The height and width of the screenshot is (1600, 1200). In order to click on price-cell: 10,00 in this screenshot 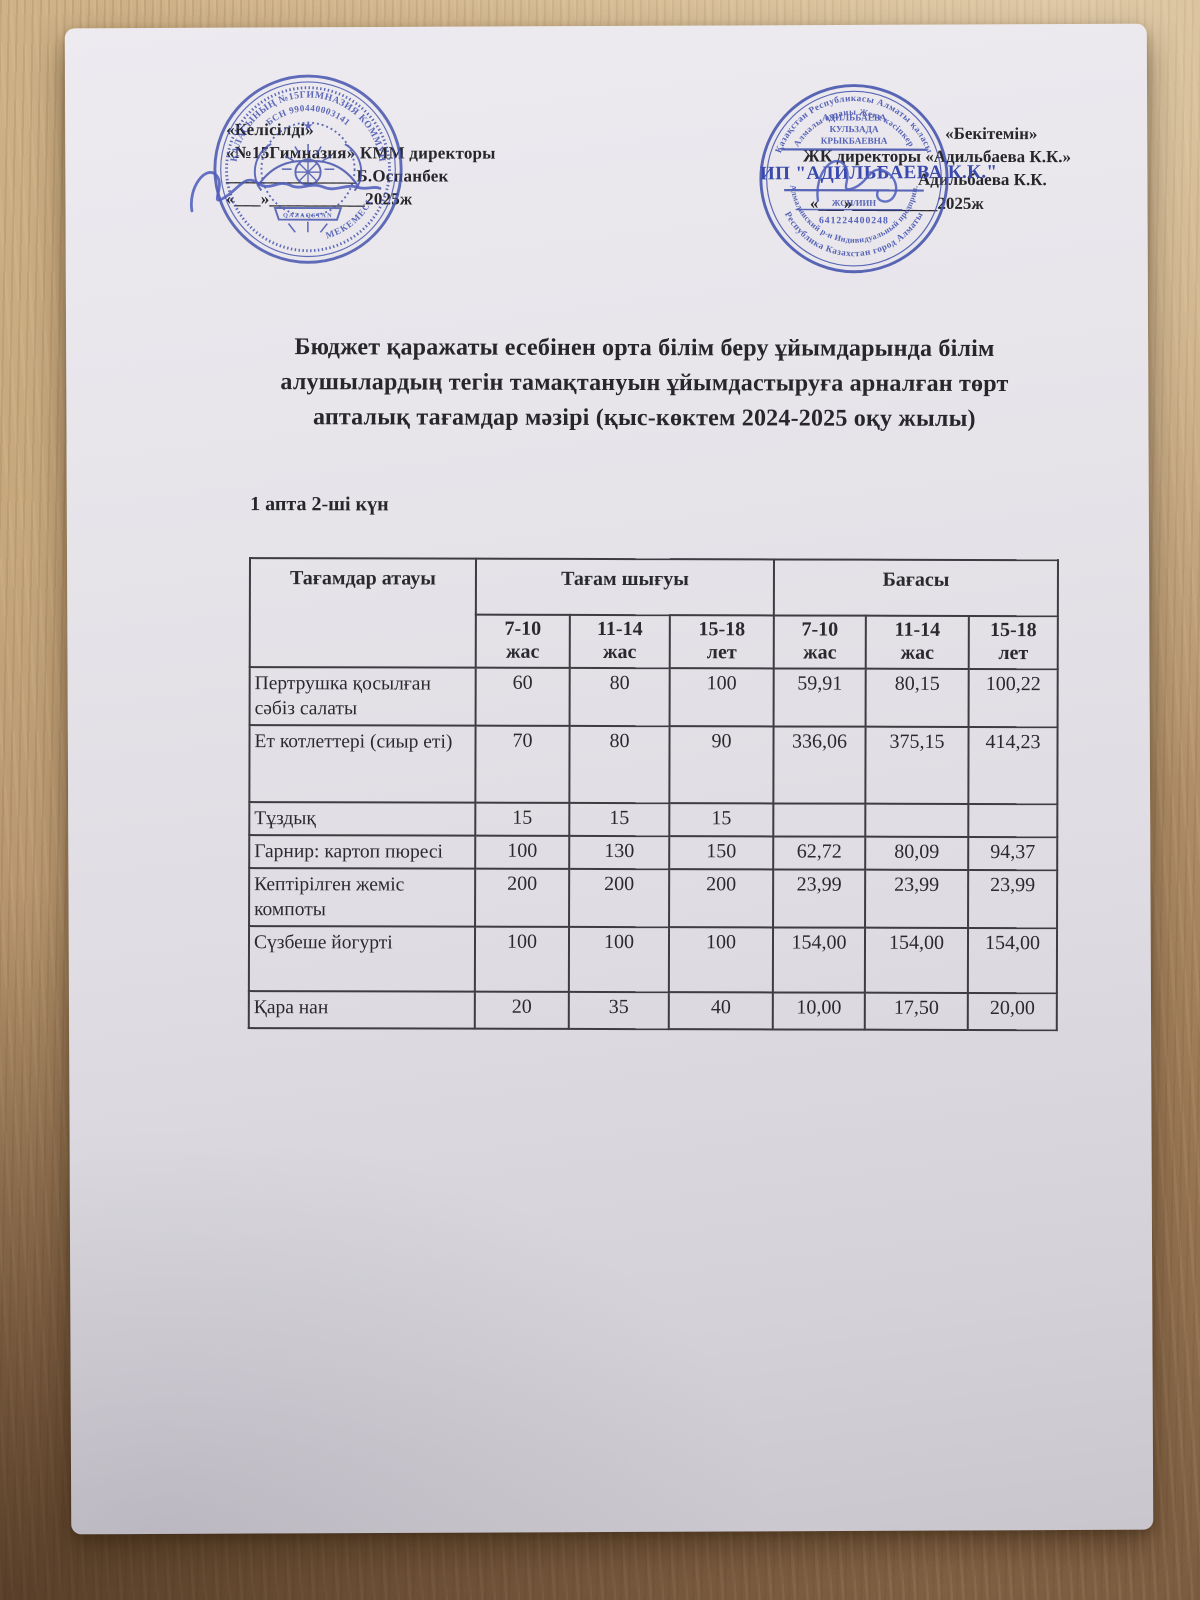, I will do `click(818, 1011)`.